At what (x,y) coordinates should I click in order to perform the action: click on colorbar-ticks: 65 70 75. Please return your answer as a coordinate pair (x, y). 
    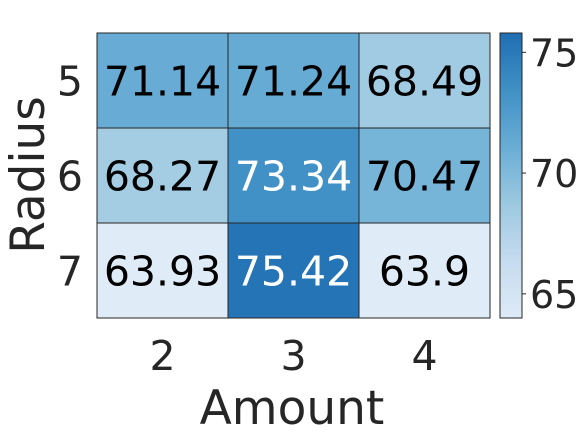
    Looking at the image, I should click on (549, 174).